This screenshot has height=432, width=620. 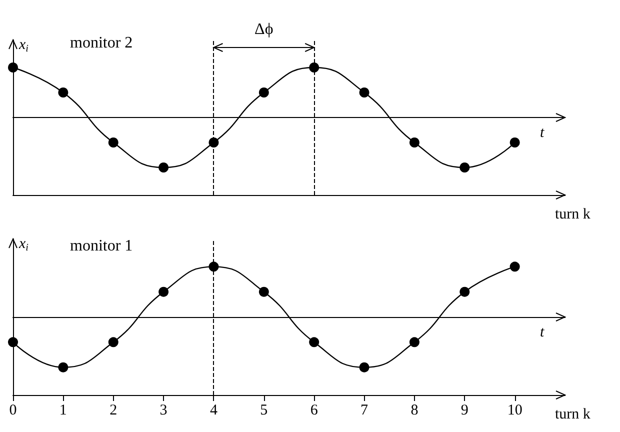 I want to click on x-tick-label: 4, so click(x=214, y=410).